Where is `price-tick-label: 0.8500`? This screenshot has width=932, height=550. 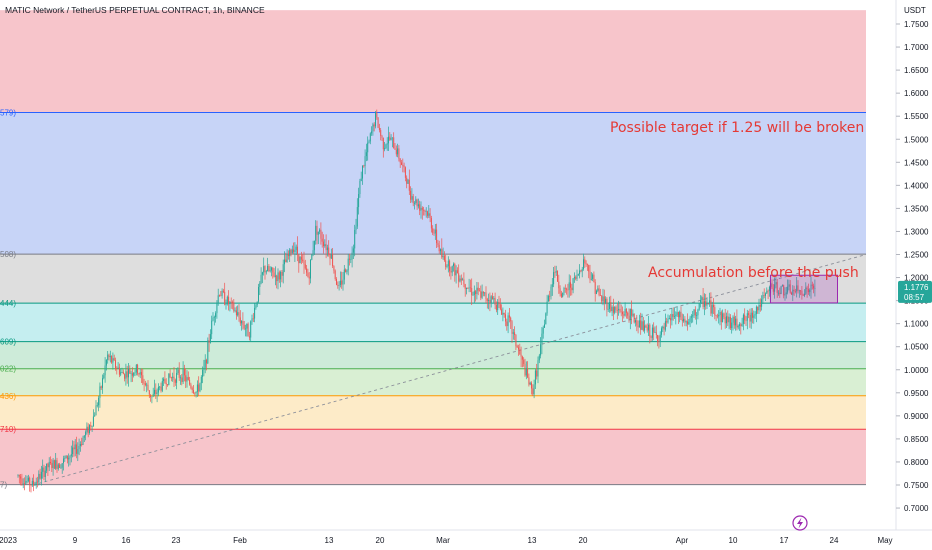
price-tick-label: 0.8500 is located at coordinates (916, 439).